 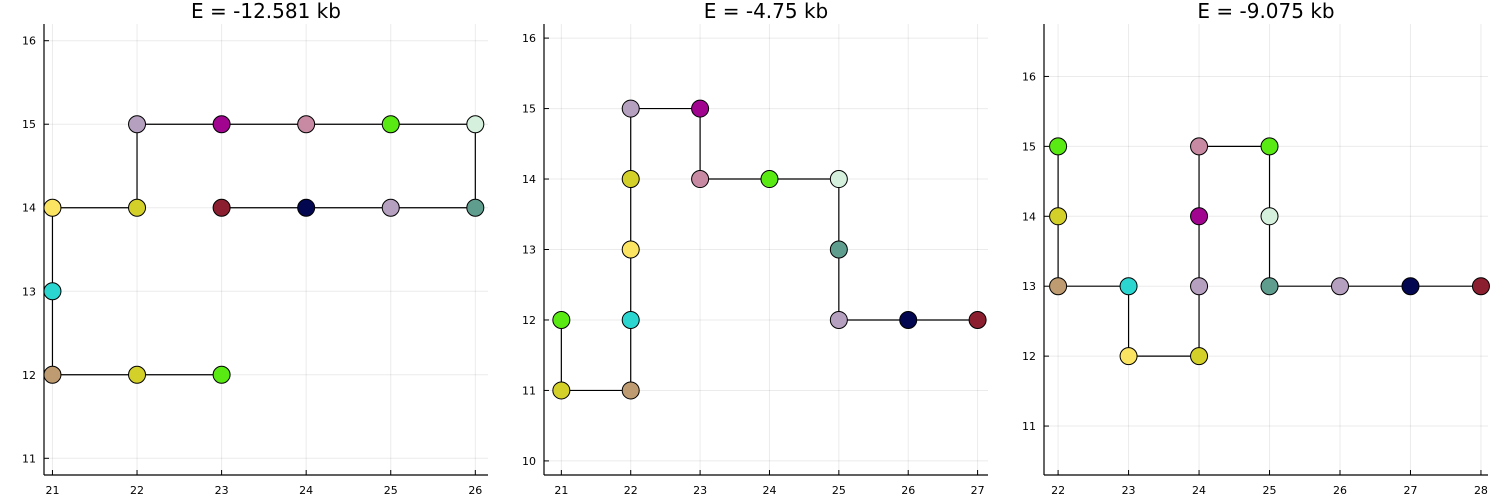 What do you see at coordinates (529, 461) in the screenshot?
I see `y-tick-label: 10` at bounding box center [529, 461].